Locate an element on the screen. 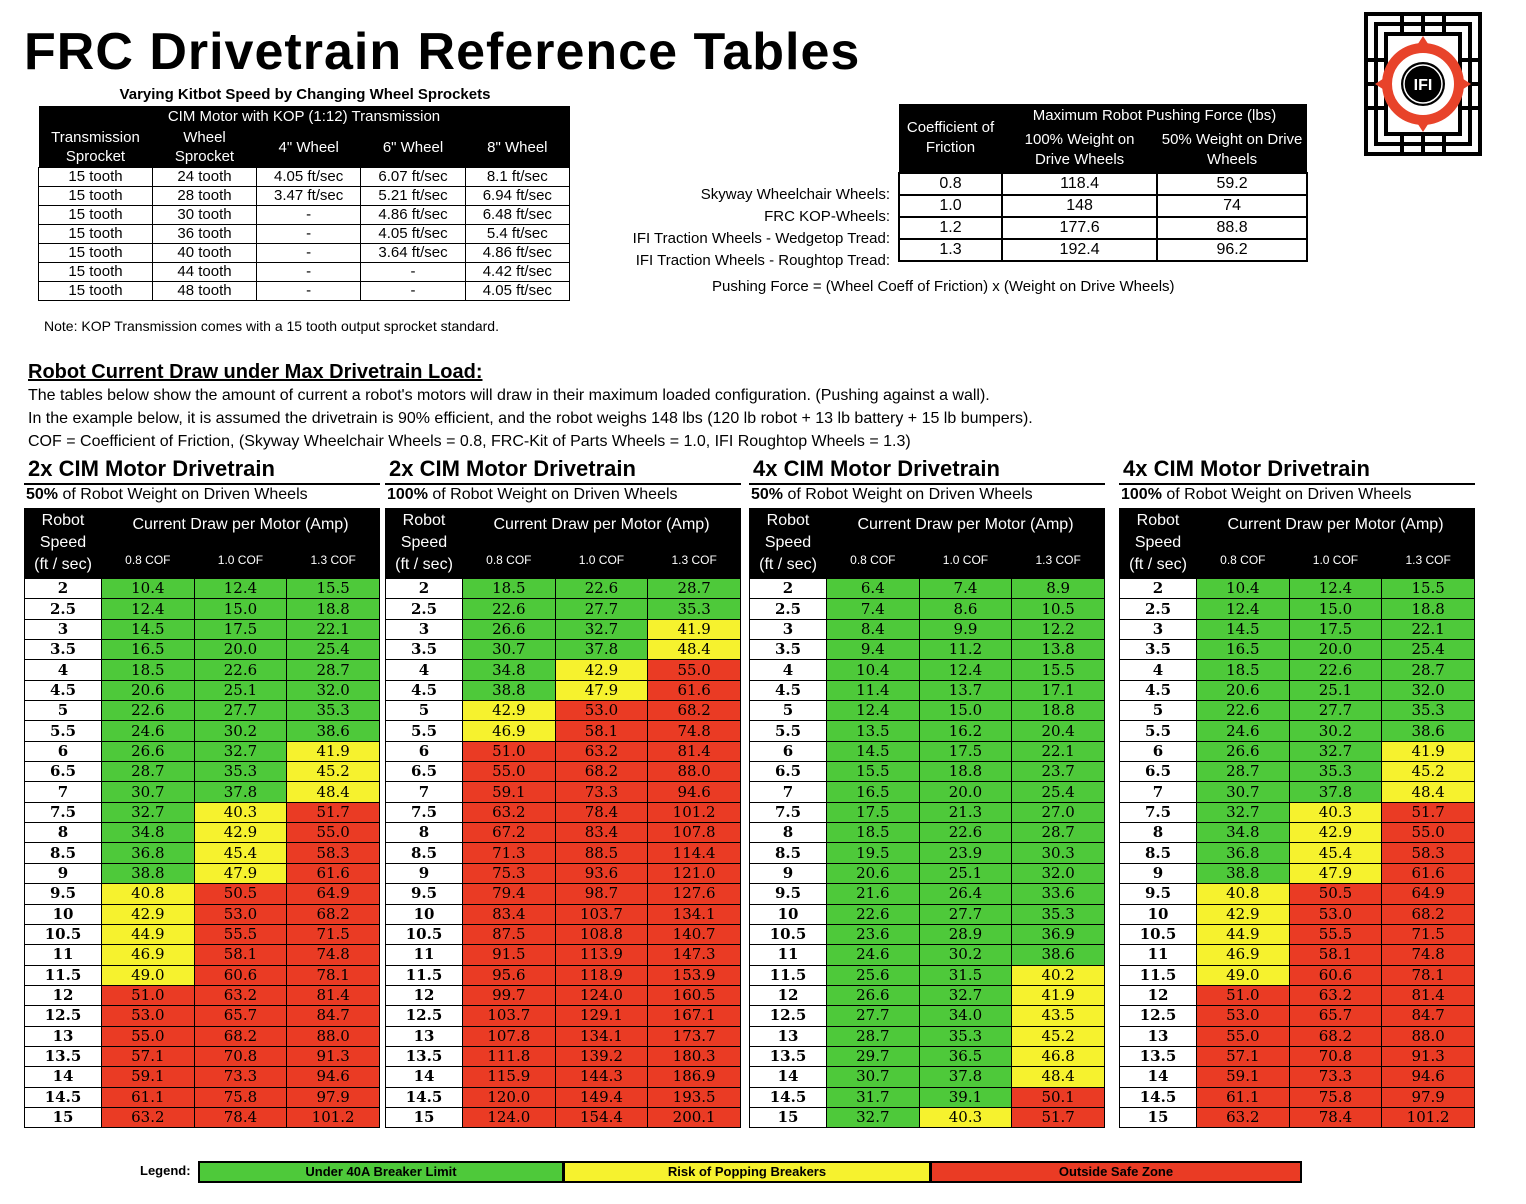  table-row: 8 34.8 42.9 55.0 is located at coordinates (202, 833).